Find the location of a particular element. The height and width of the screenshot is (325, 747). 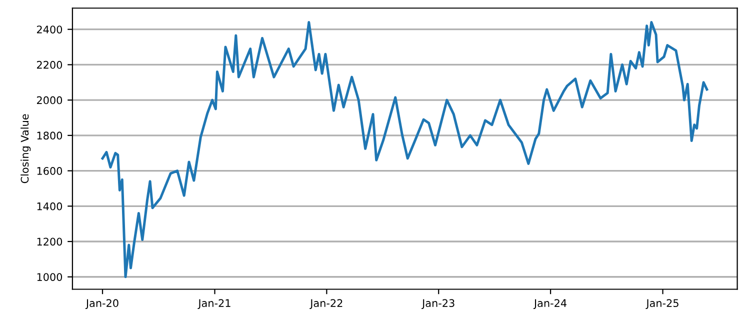

y-tick-label: 2400 is located at coordinates (49, 30).